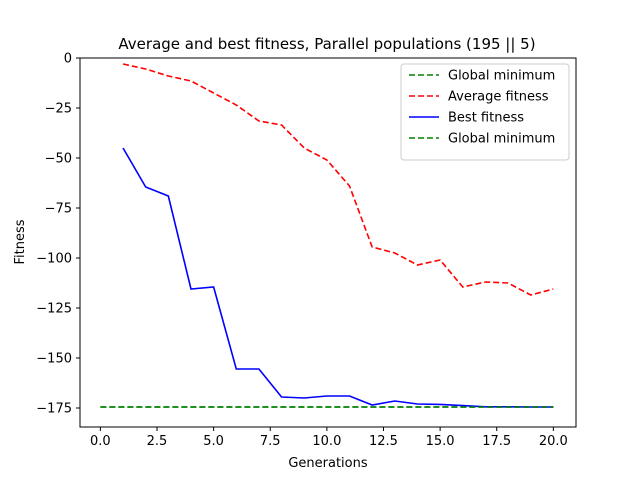  Describe the element at coordinates (553, 441) in the screenshot. I see `x-tick-label: 20.0` at that location.